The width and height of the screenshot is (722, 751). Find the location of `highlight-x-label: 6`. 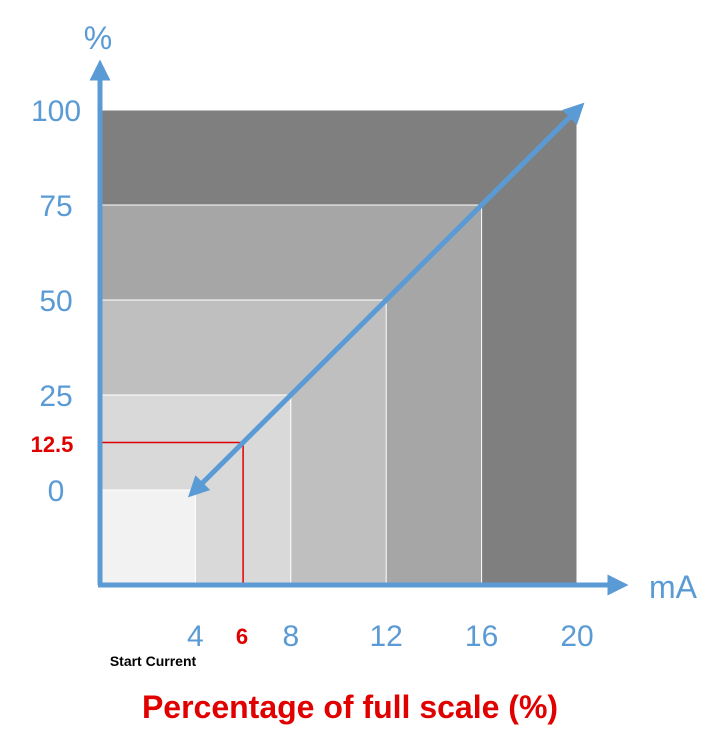

highlight-x-label: 6 is located at coordinates (242, 636).